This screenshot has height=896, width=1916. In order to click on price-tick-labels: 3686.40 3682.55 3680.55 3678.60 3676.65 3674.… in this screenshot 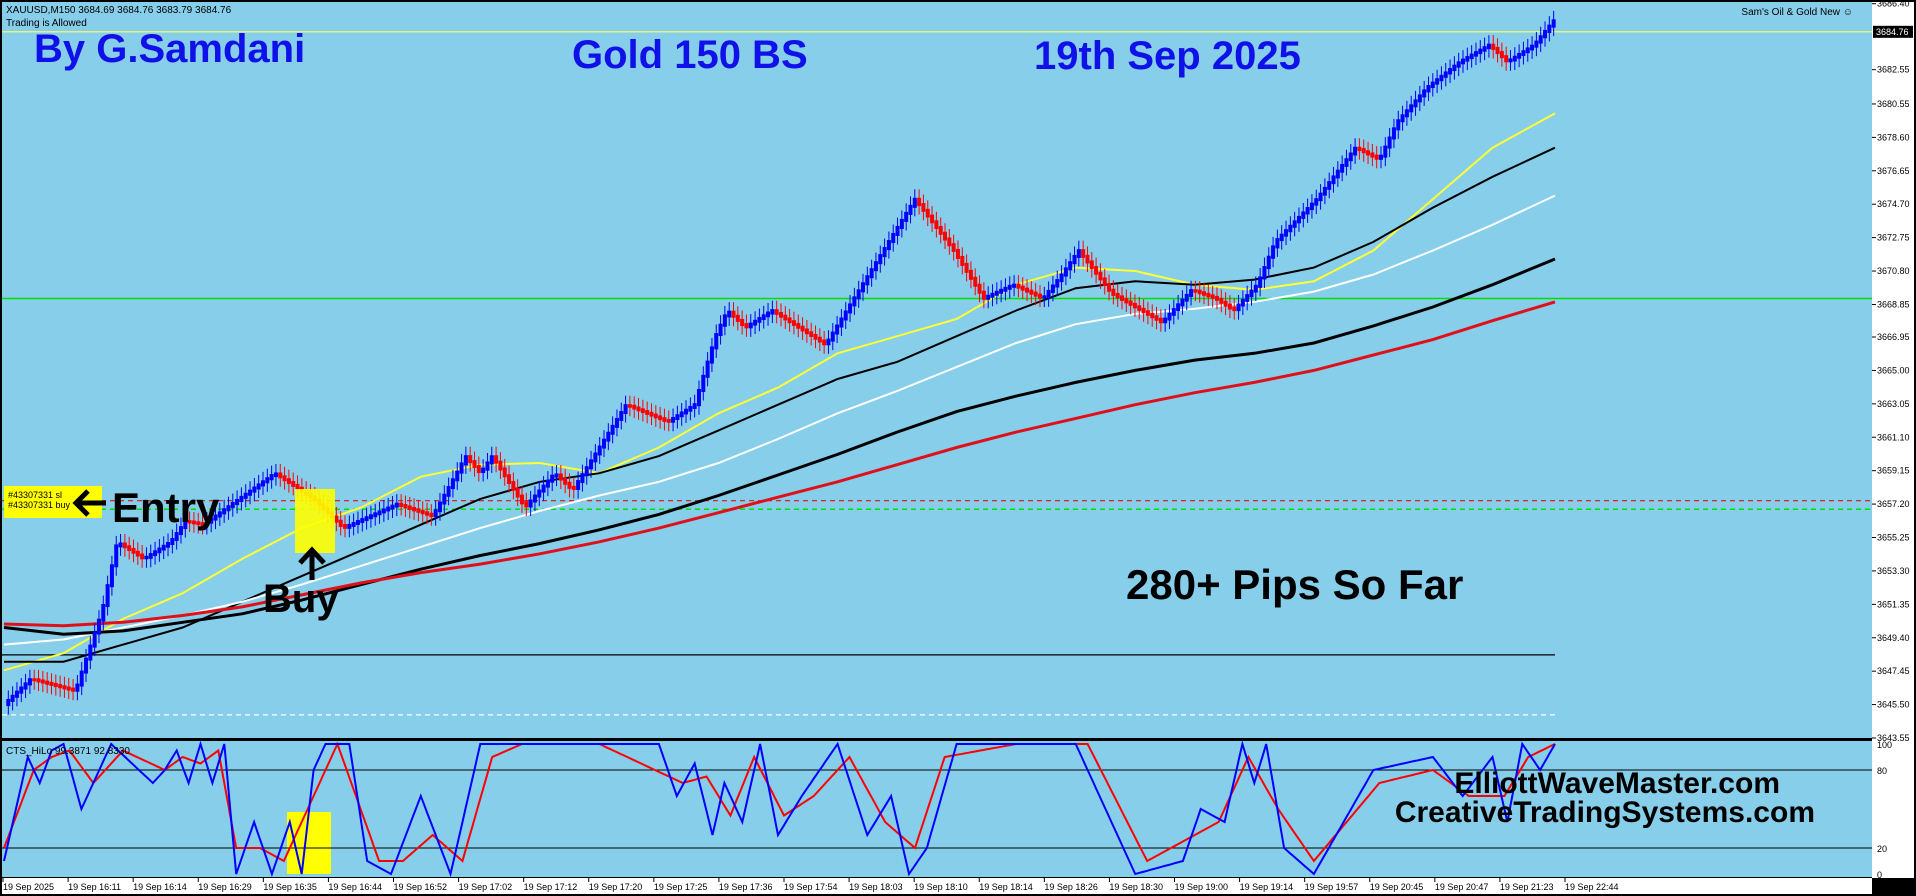, I will do `click(1891, 371)`.